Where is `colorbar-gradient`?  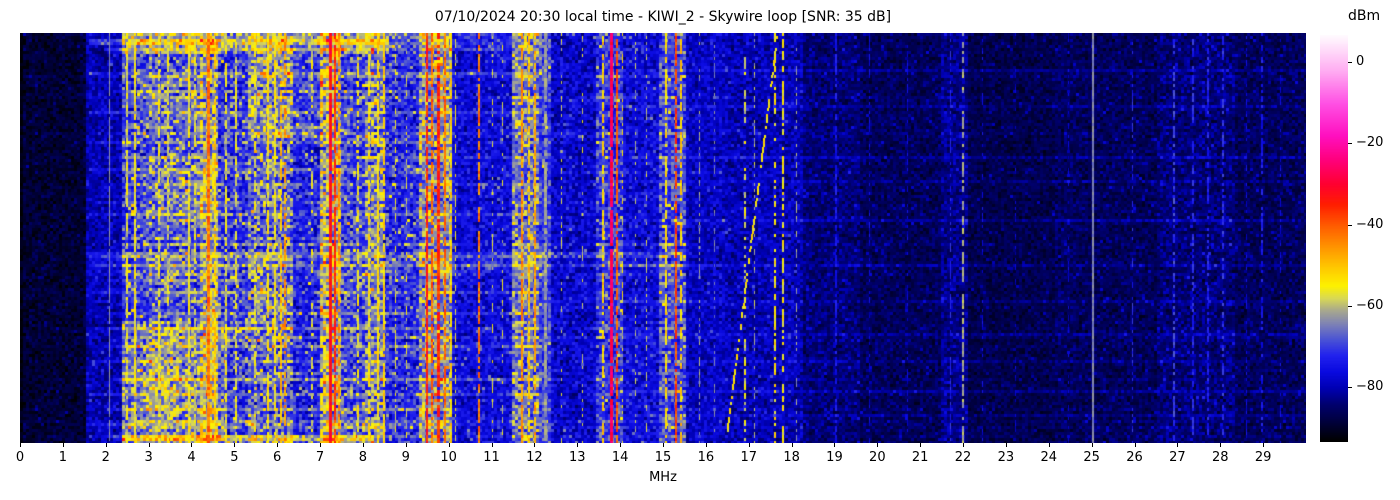 colorbar-gradient is located at coordinates (1334, 238).